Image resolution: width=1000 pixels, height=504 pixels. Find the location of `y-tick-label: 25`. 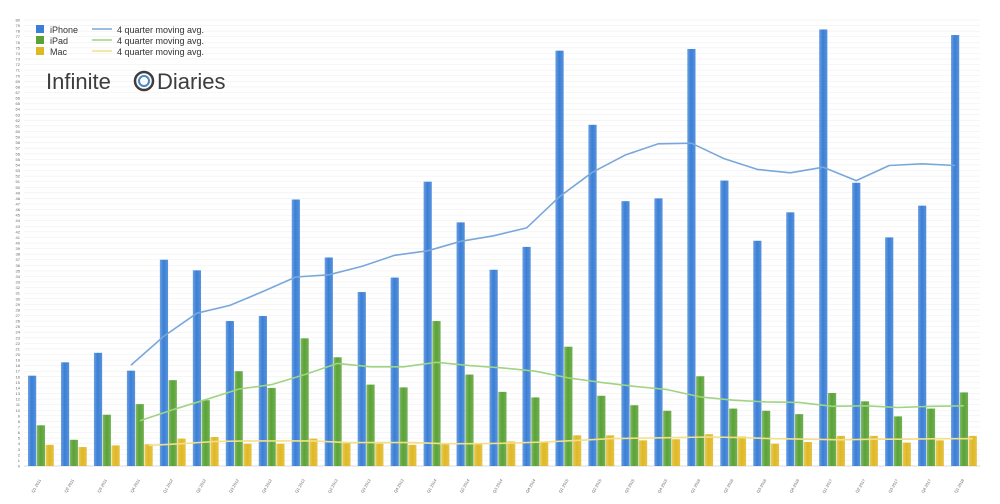

y-tick-label: 25 is located at coordinates (18, 326).